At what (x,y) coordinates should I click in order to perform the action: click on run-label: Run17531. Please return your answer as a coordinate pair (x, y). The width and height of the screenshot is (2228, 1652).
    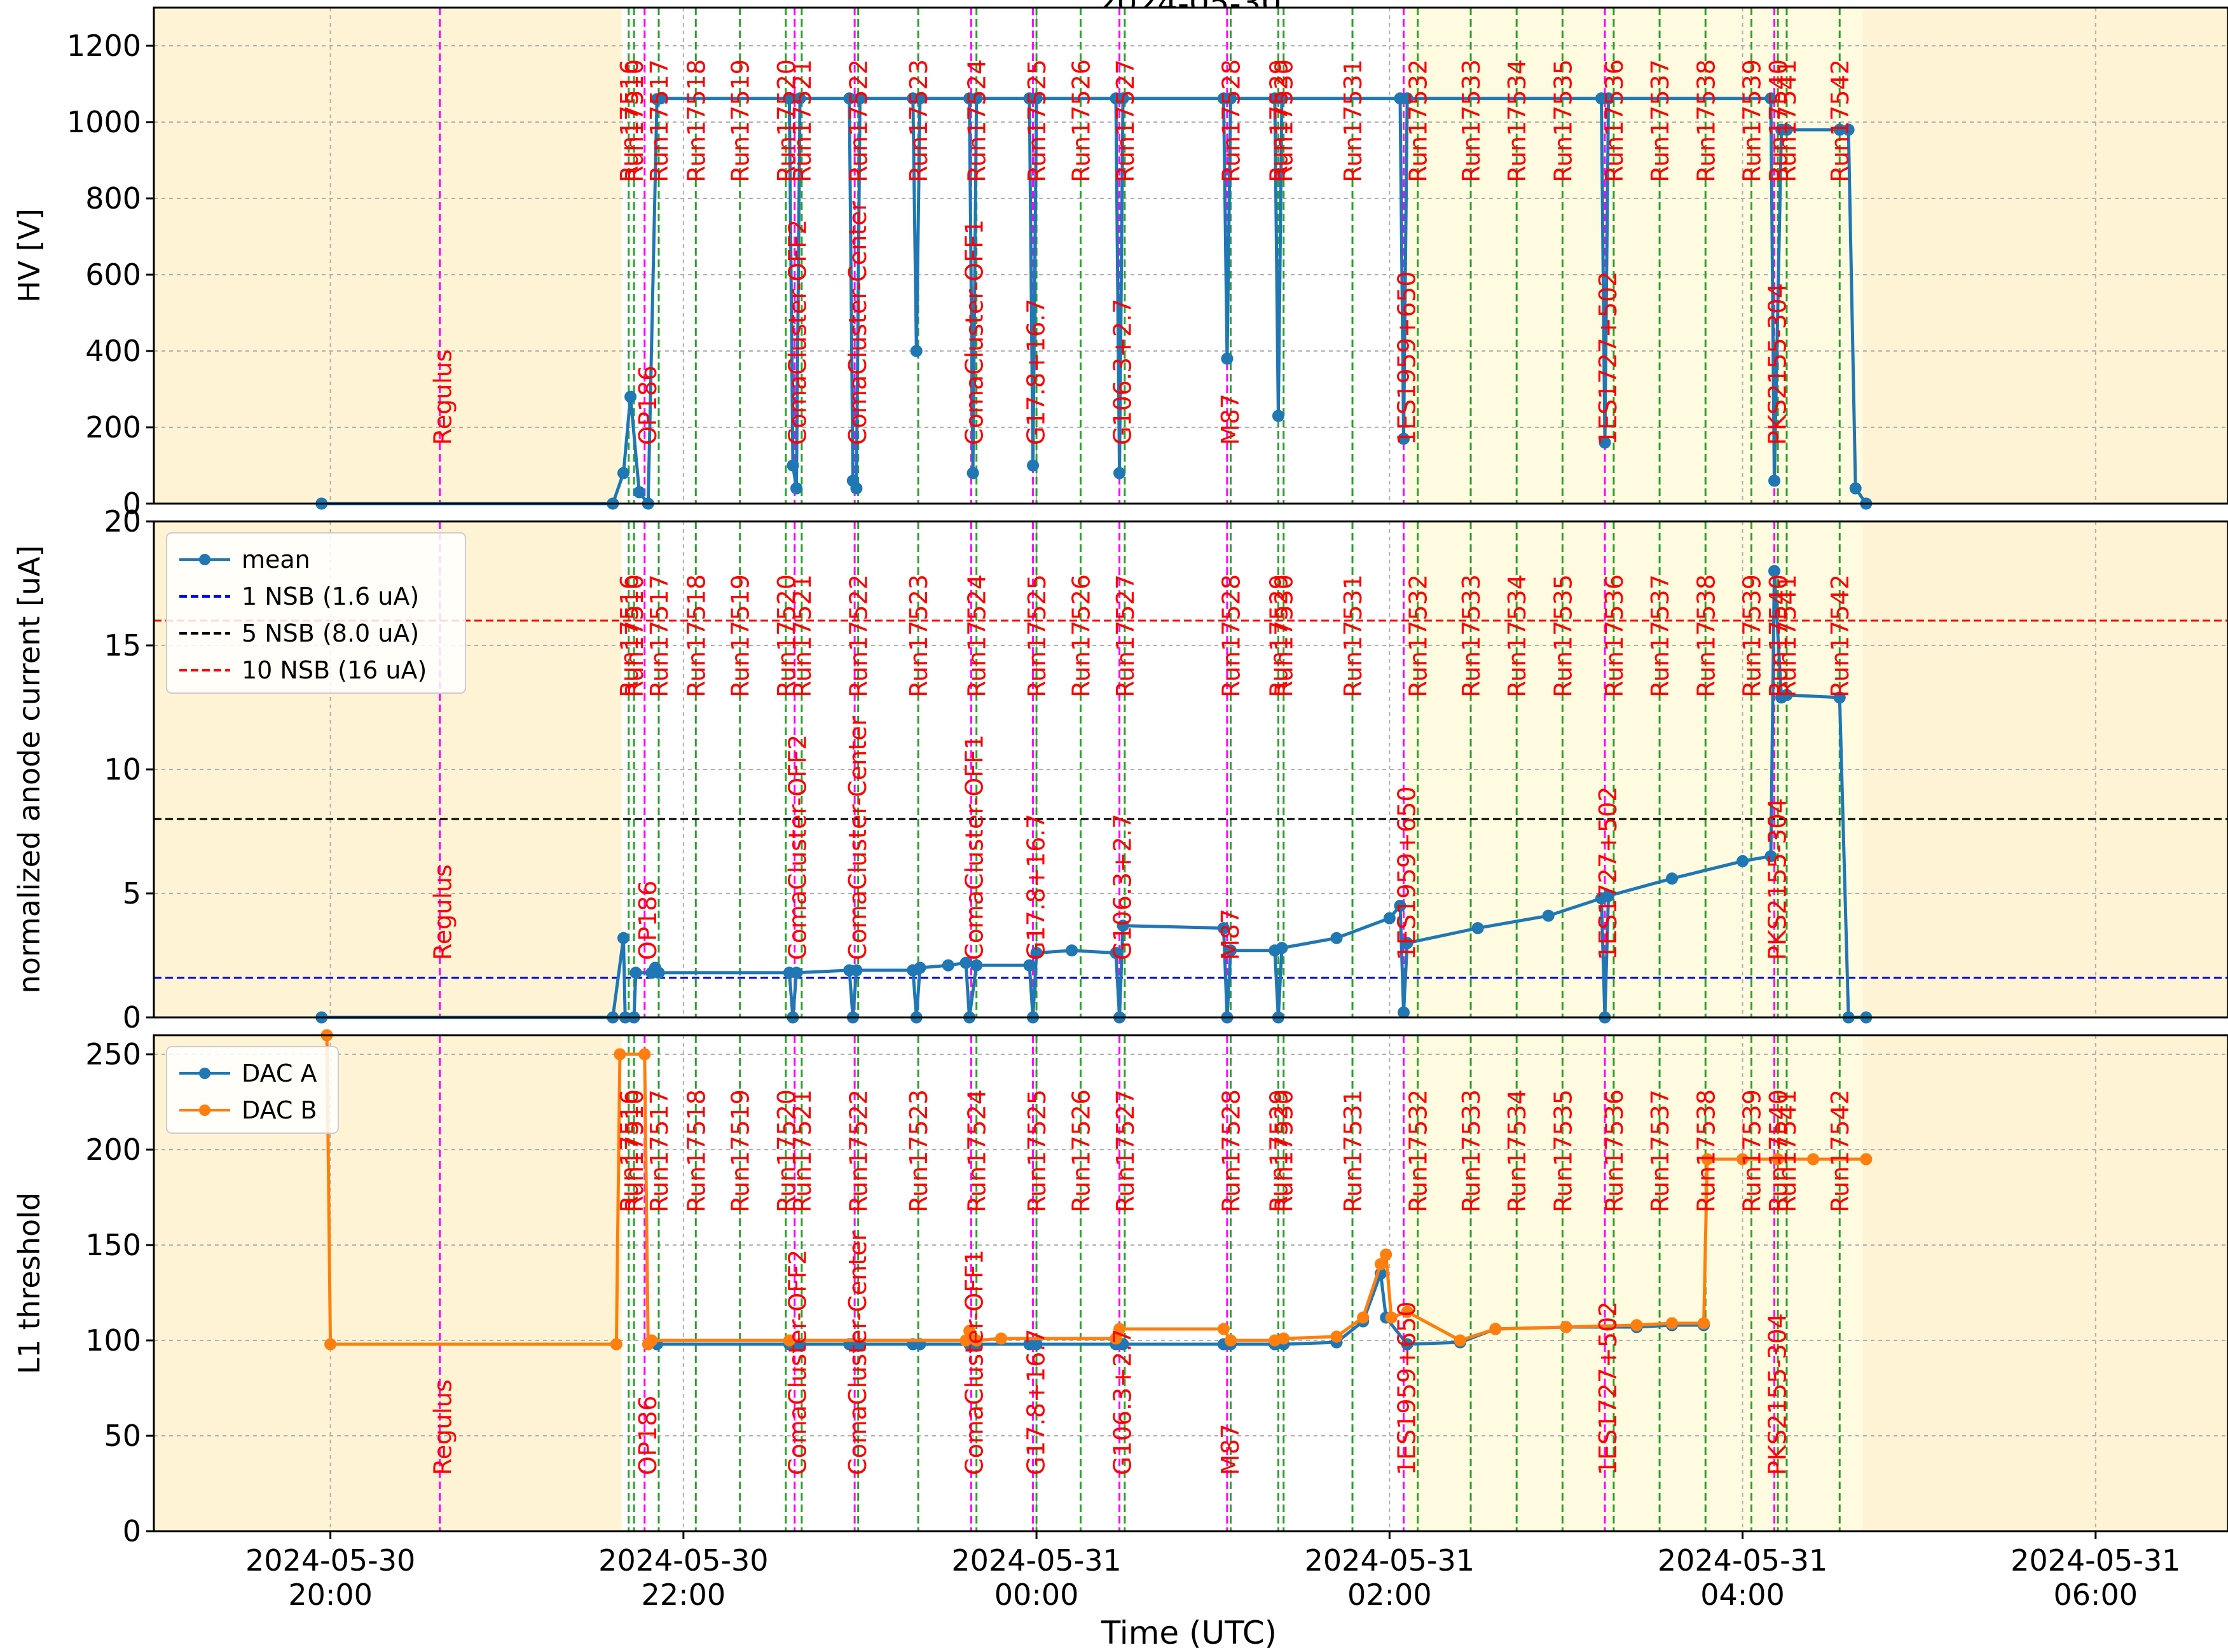
    Looking at the image, I should click on (1353, 1151).